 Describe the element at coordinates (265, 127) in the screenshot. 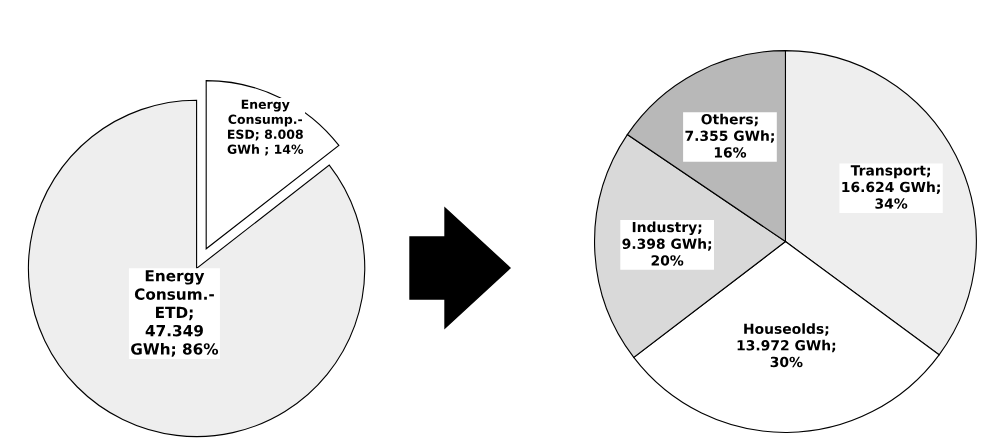

I see `slice-label: Energy Consump.- ESD; 8.008 GWh ; 14%` at that location.